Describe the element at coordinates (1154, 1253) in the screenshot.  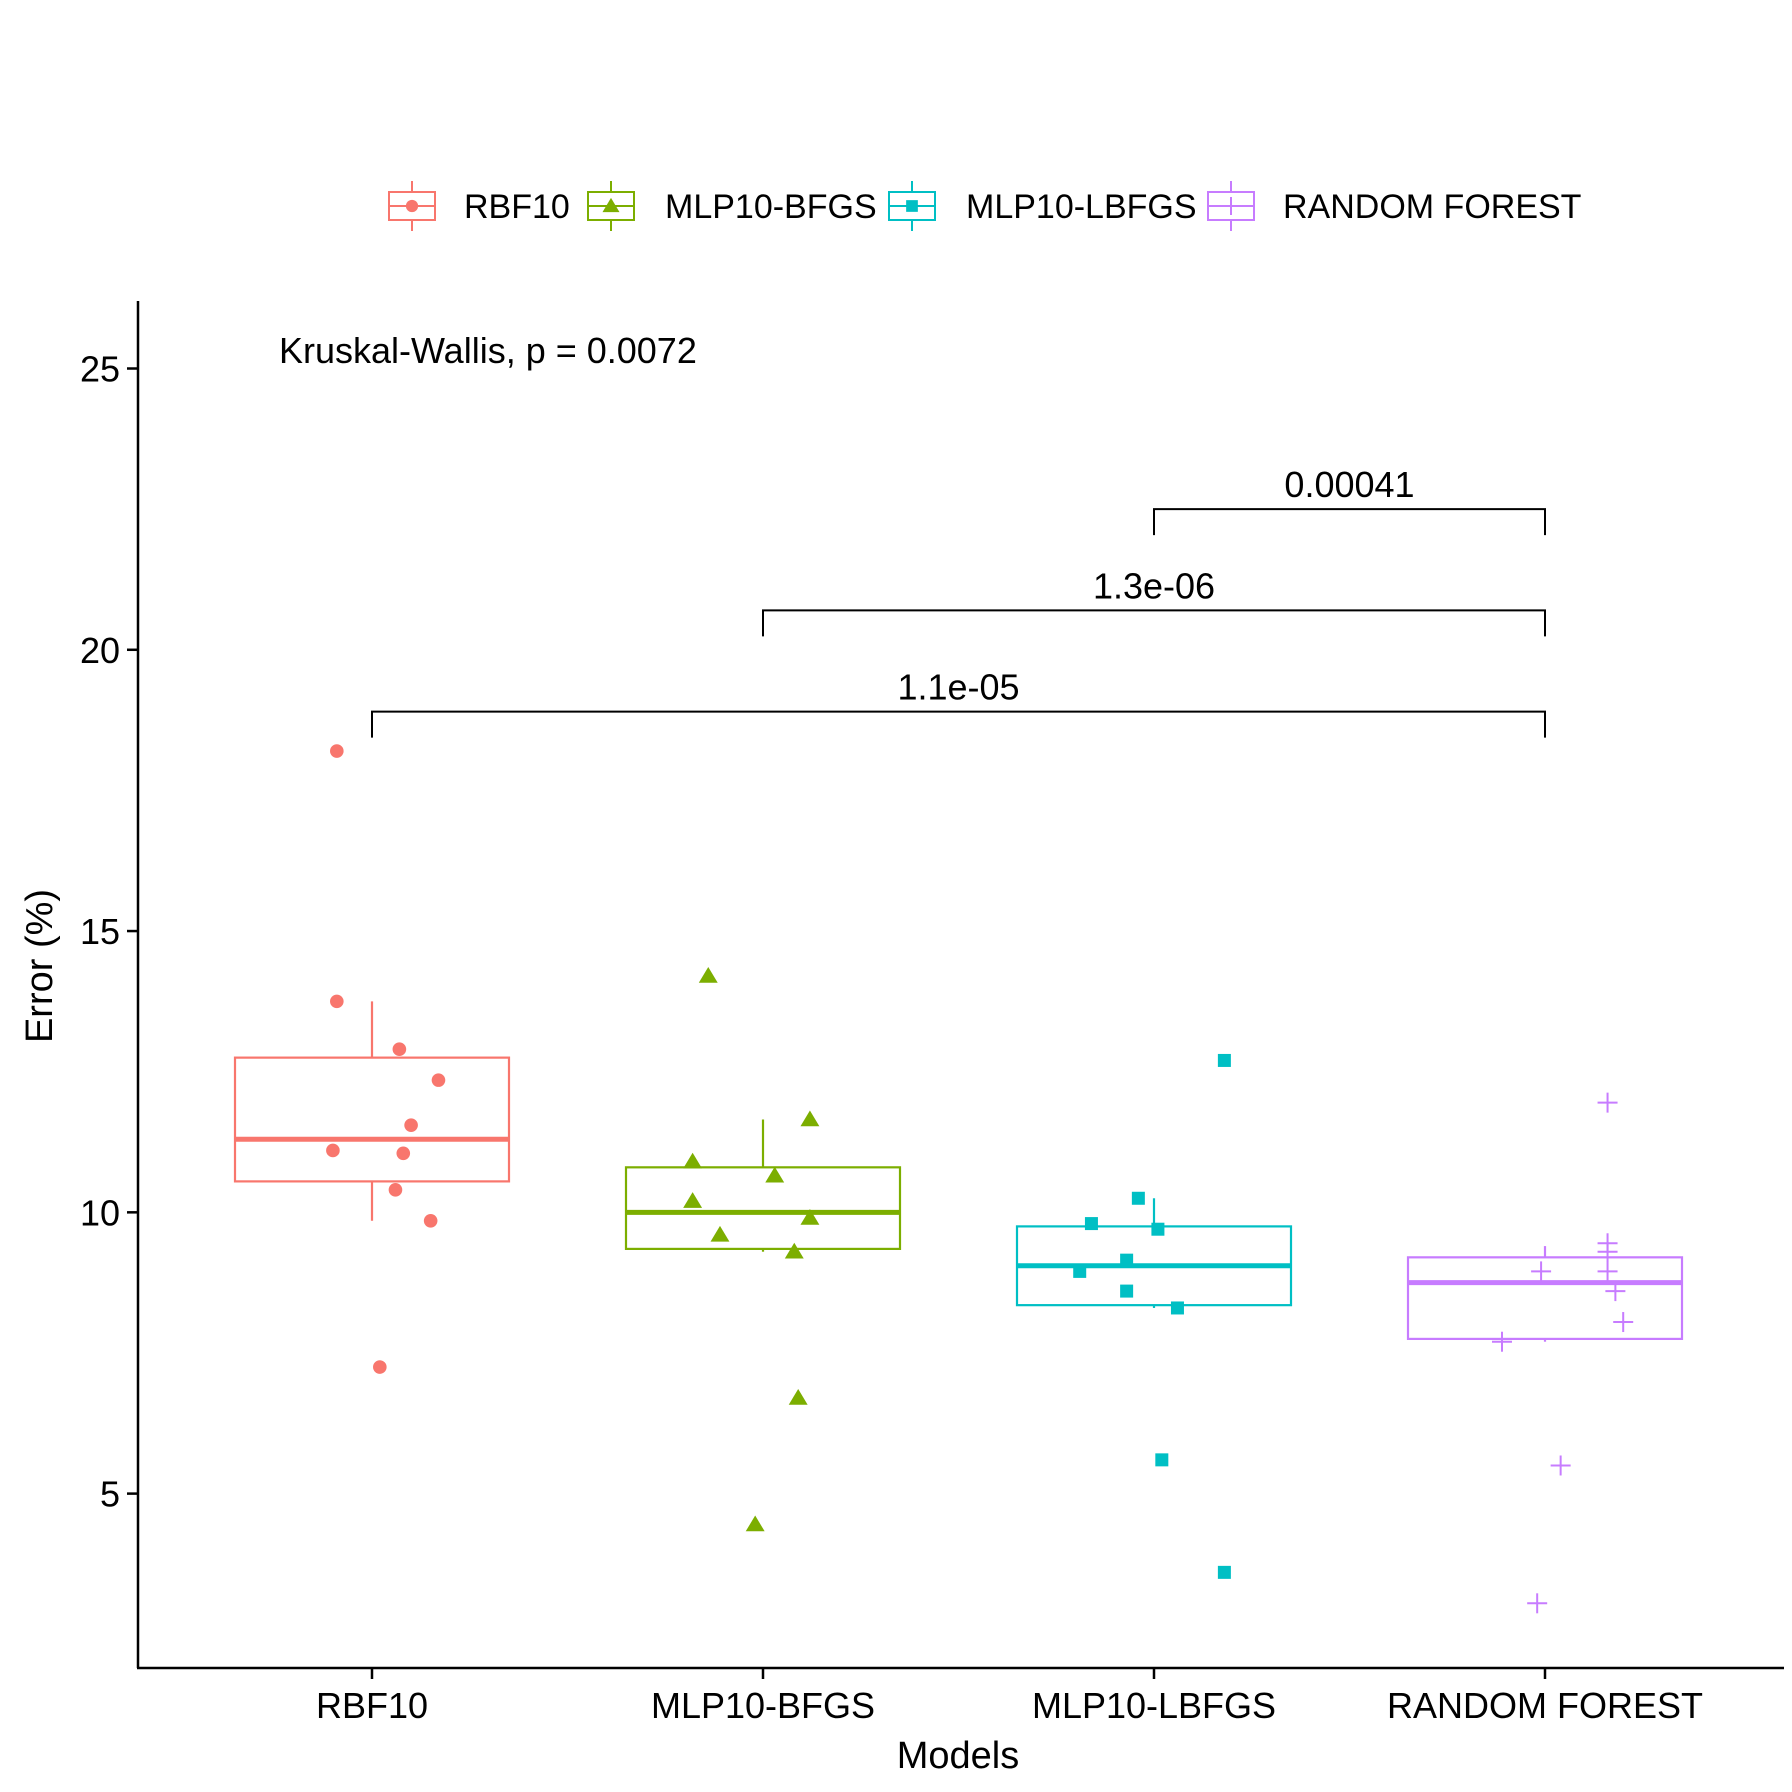
I see `boxplot-mlp10-lbfgs` at that location.